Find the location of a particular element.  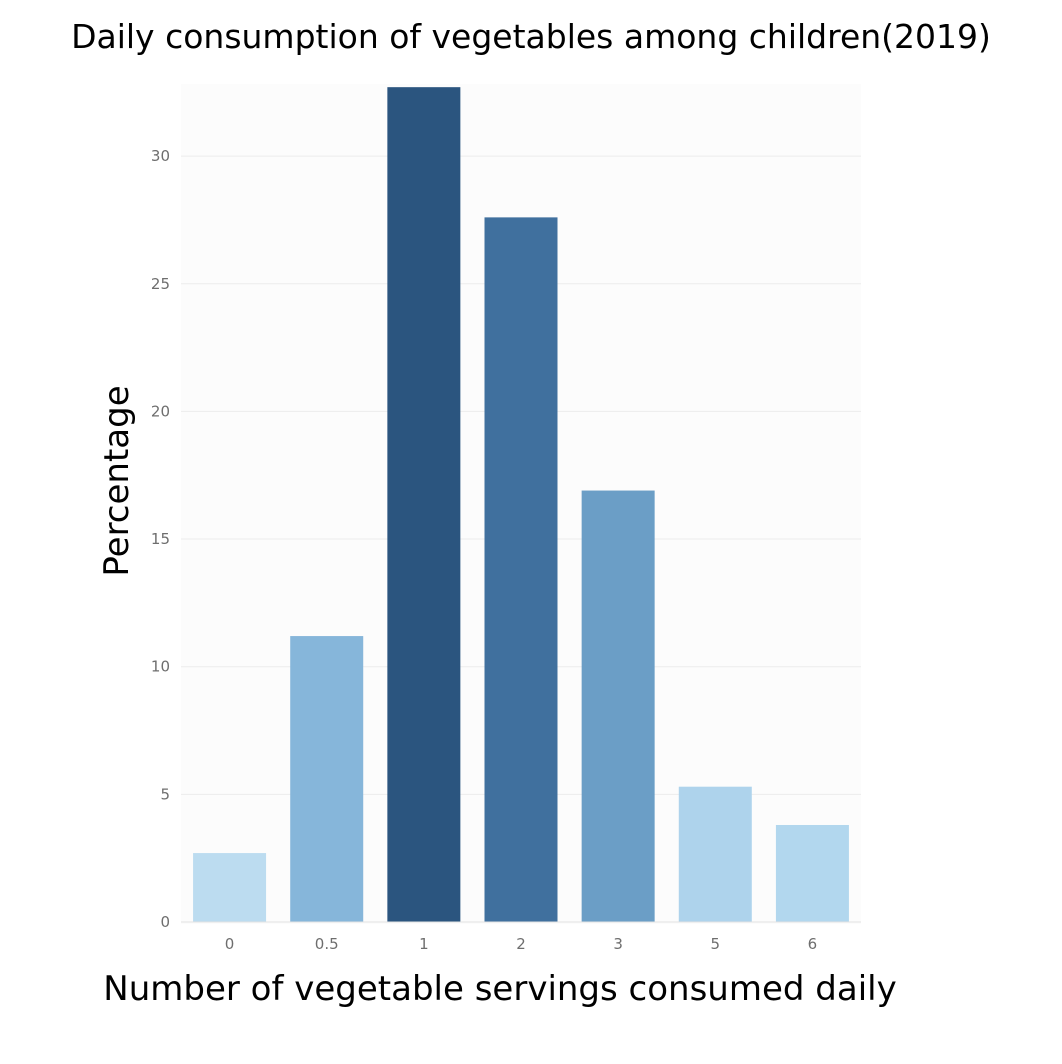

x-tick-labels: 0 0.5 1 2 3 5 6 is located at coordinates (521, 944).